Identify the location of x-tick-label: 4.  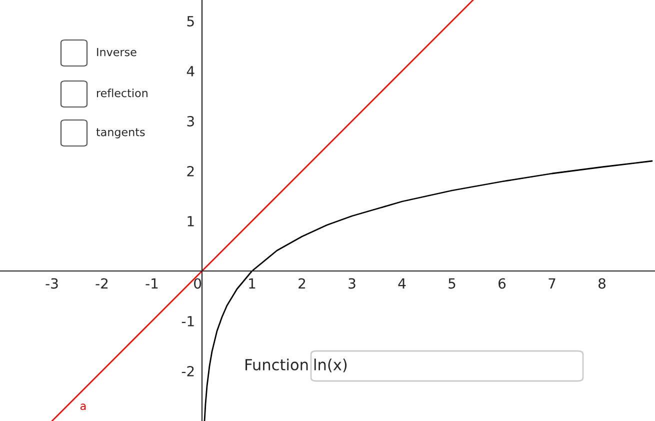
(402, 283).